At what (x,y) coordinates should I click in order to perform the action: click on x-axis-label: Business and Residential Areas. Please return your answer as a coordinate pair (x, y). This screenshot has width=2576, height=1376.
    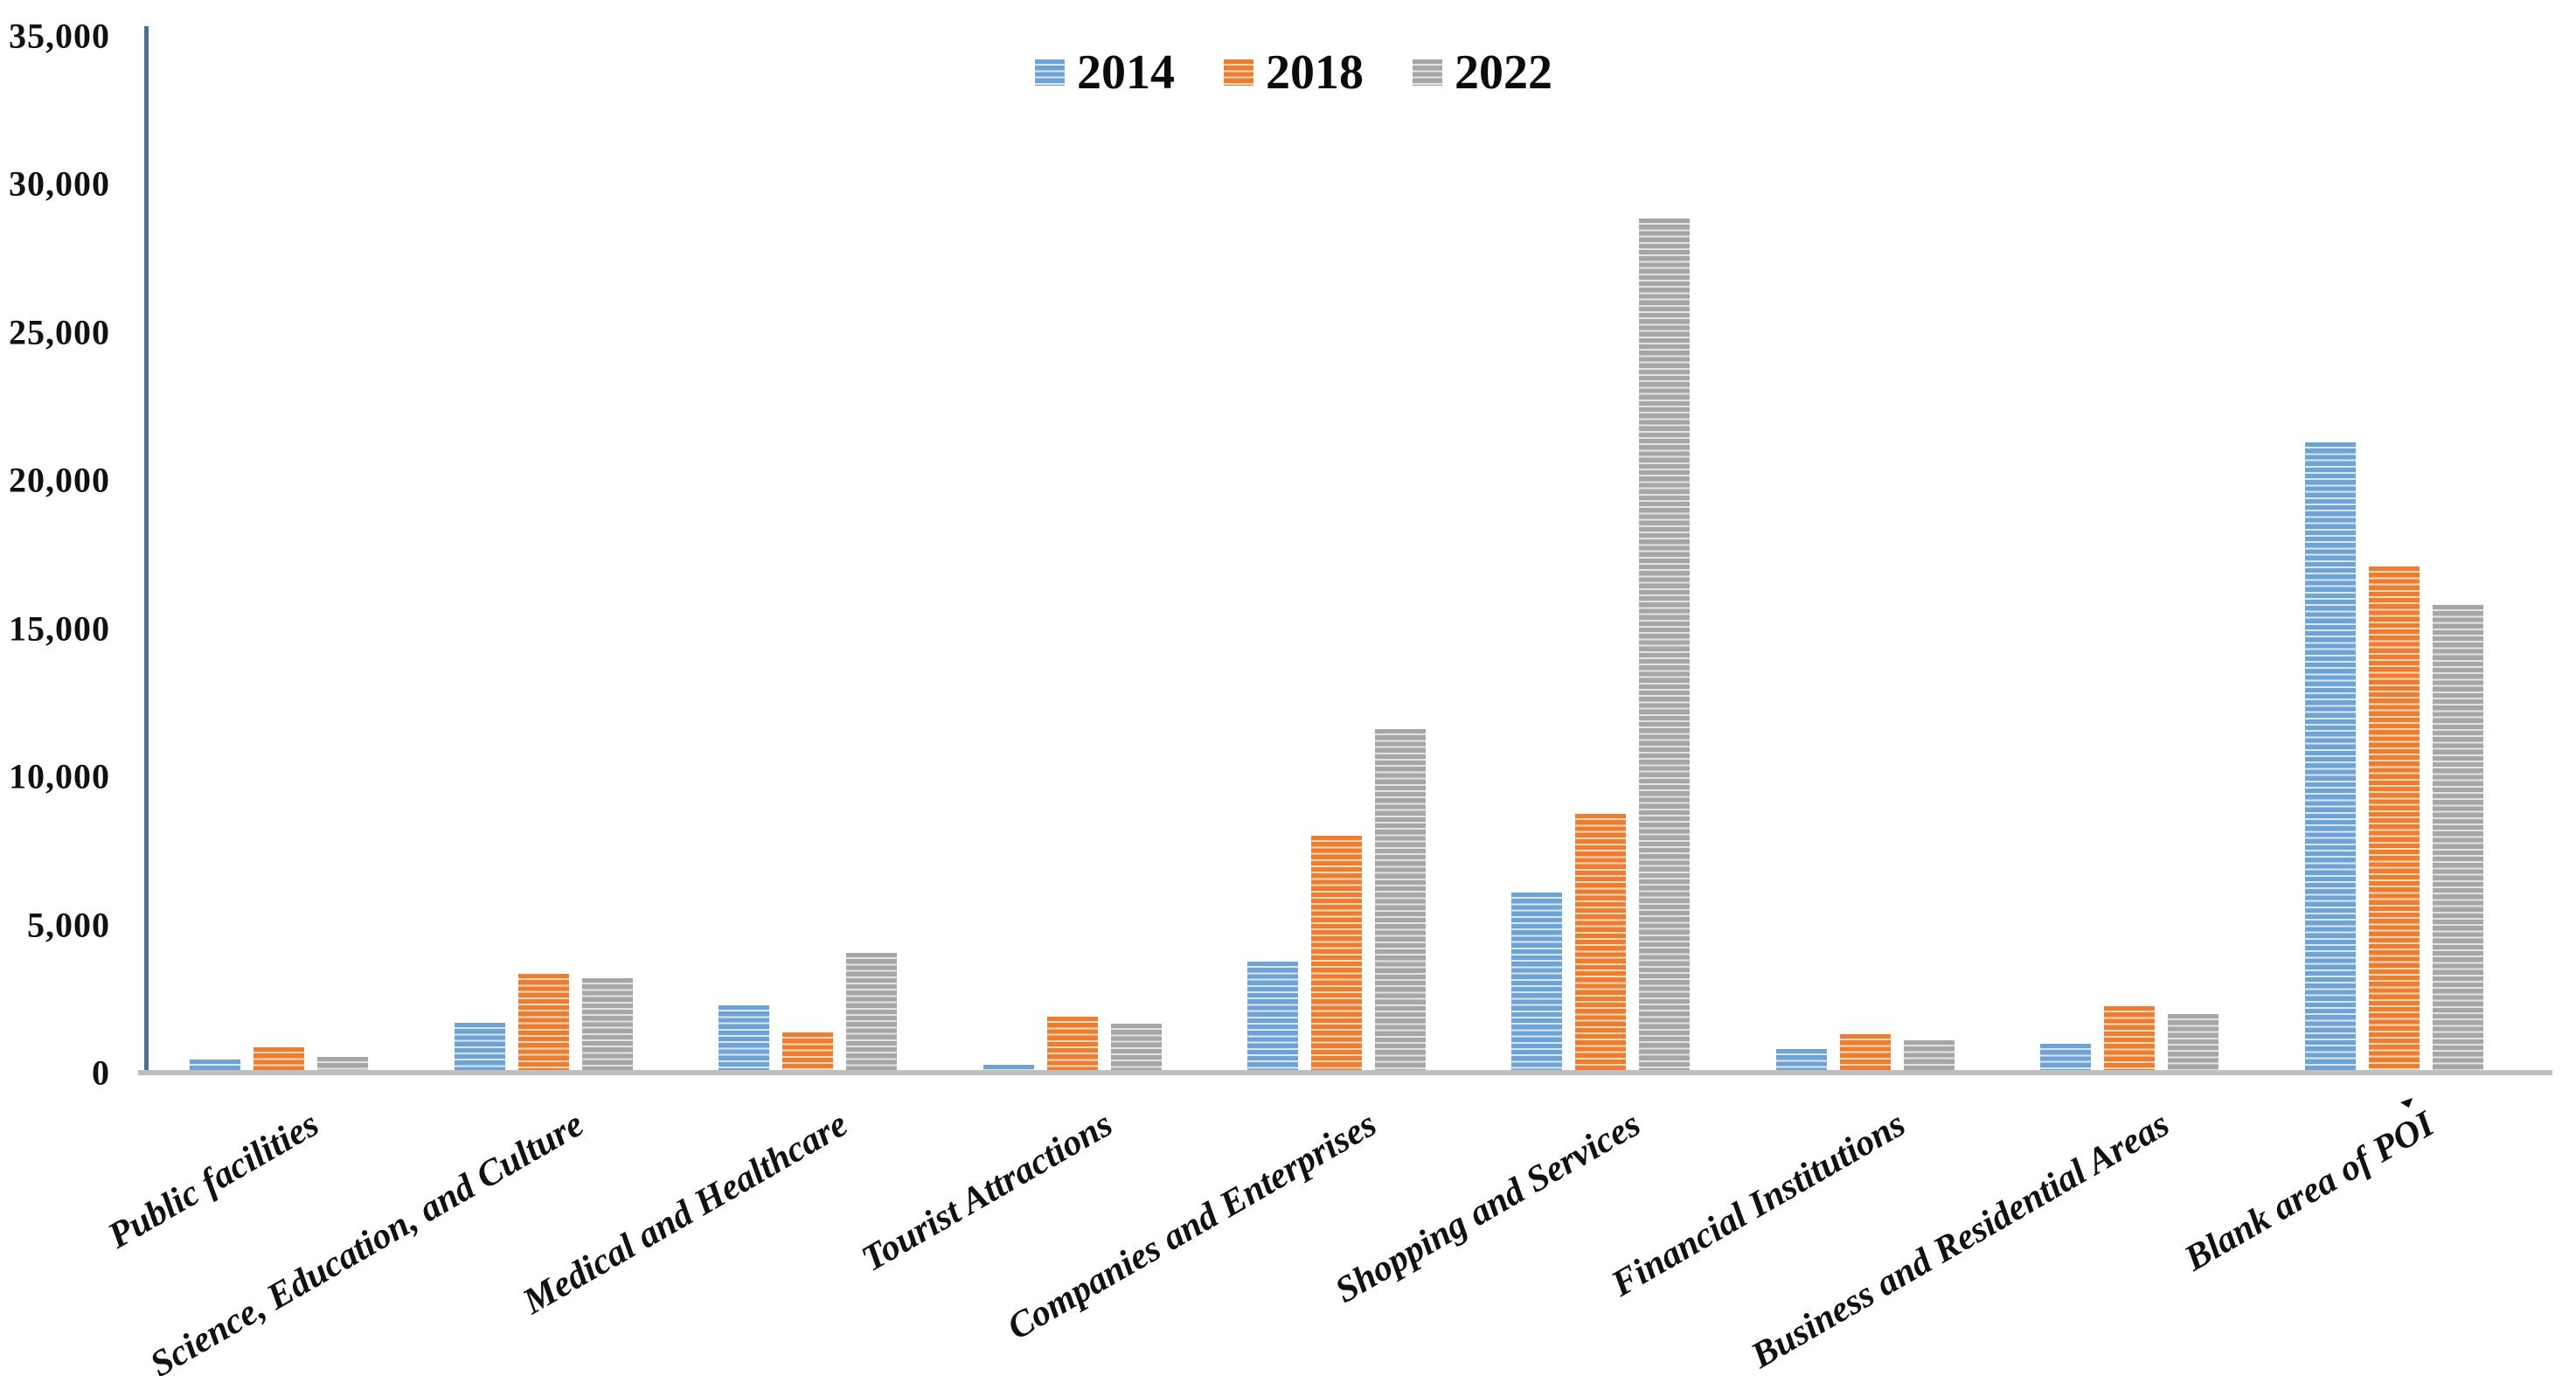
    Looking at the image, I should click on (1961, 1239).